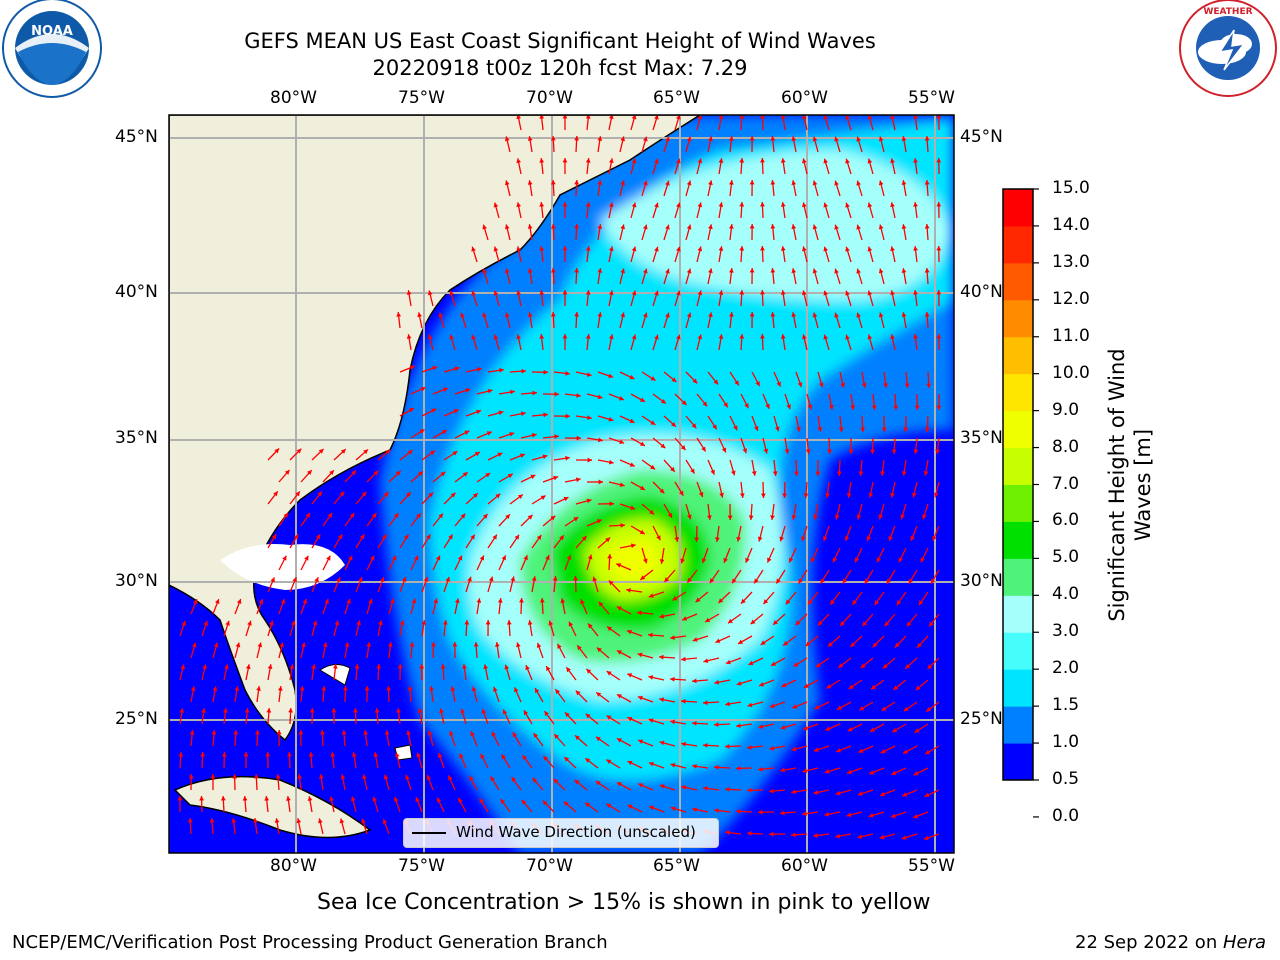  I want to click on svg-text: NOAA, so click(52, 31).